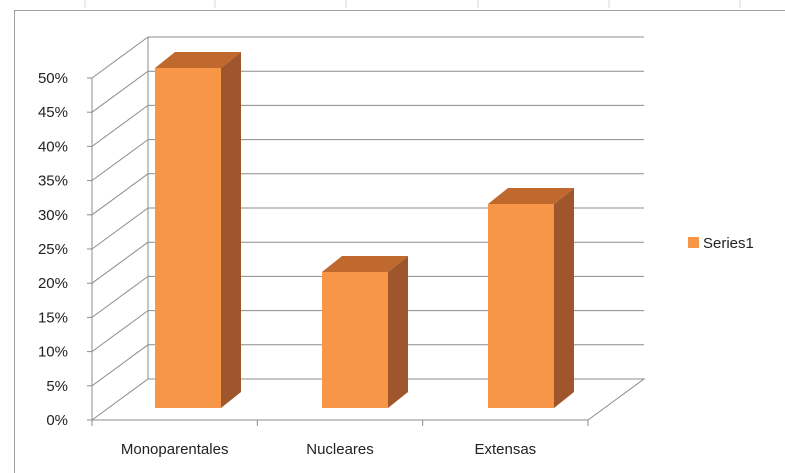  What do you see at coordinates (175, 449) in the screenshot?
I see `x-category-label: Monoparentales` at bounding box center [175, 449].